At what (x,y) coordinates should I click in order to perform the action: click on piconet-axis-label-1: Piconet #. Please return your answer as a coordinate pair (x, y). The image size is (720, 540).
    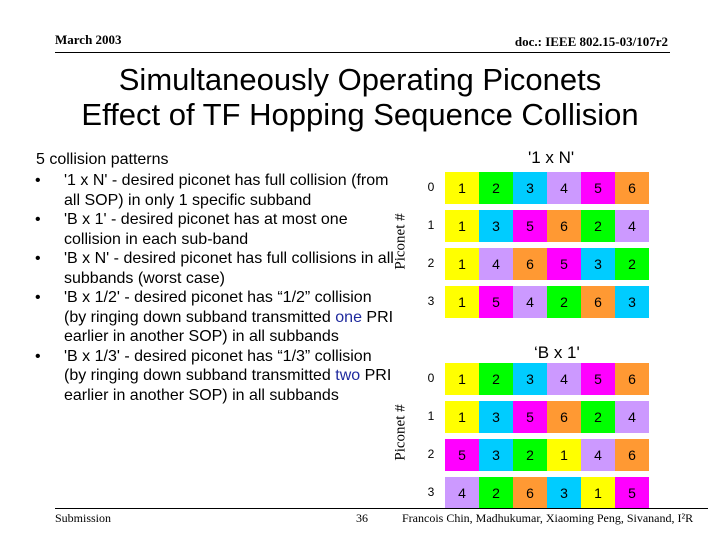
    Looking at the image, I should click on (400, 241).